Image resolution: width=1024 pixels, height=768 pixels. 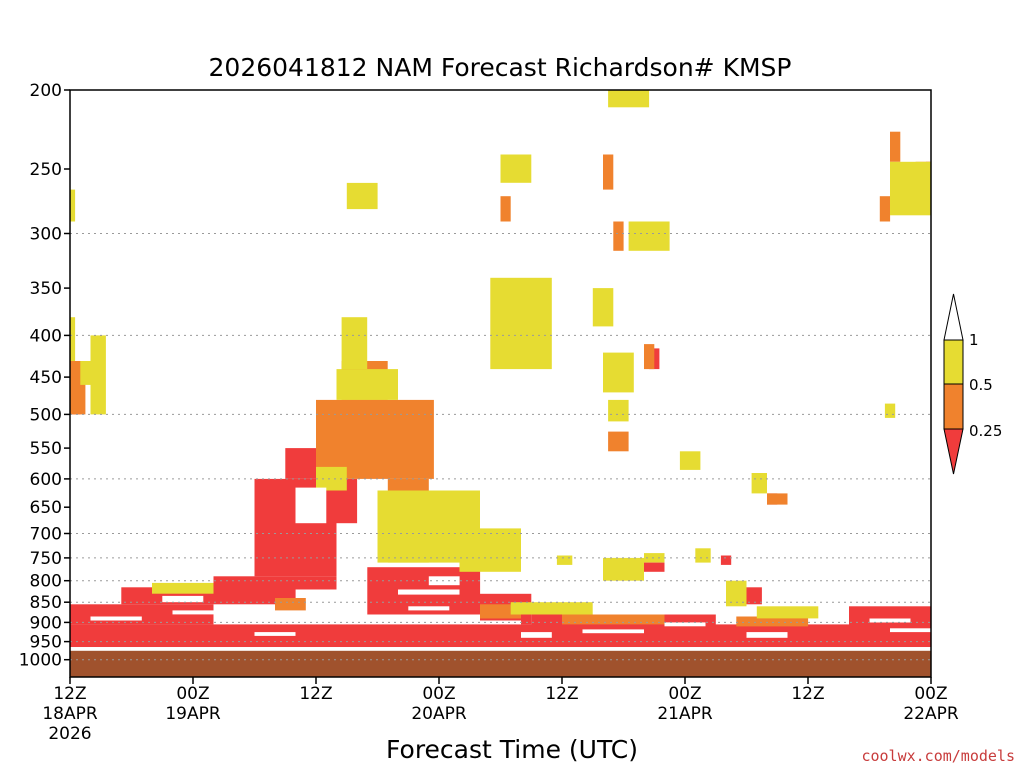 I want to click on ground-band, so click(x=500, y=663).